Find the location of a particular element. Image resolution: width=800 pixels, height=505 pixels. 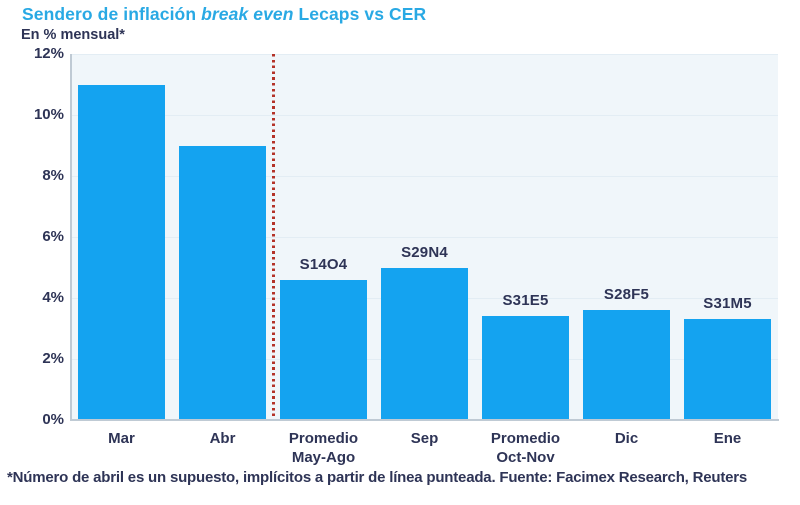

bar-value-label: S29N4 is located at coordinates (424, 252).